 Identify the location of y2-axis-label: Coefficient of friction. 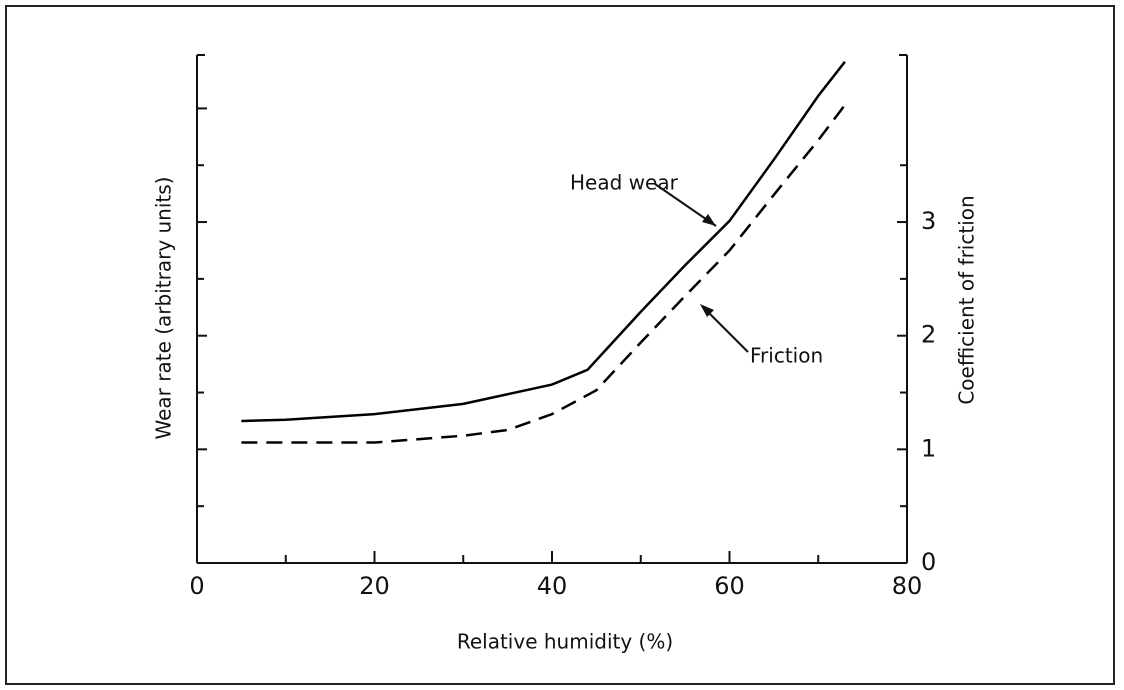
(967, 299).